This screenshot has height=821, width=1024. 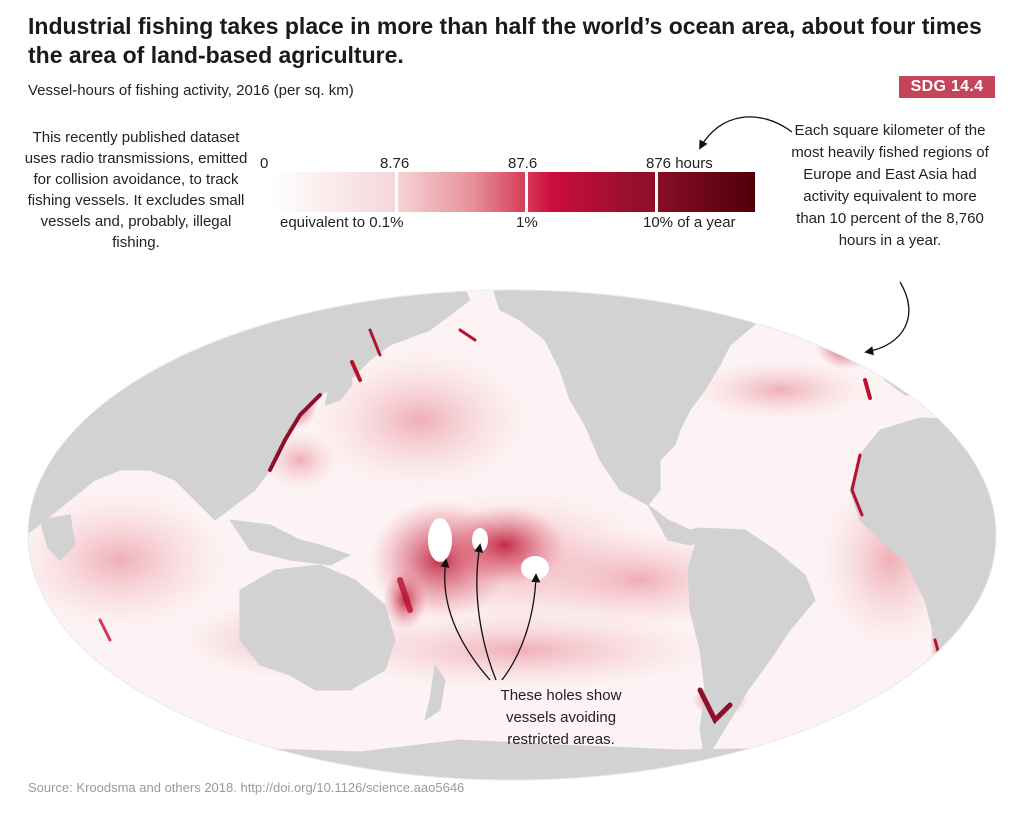 What do you see at coordinates (751, 644) in the screenshot?
I see `south-america-landmass` at bounding box center [751, 644].